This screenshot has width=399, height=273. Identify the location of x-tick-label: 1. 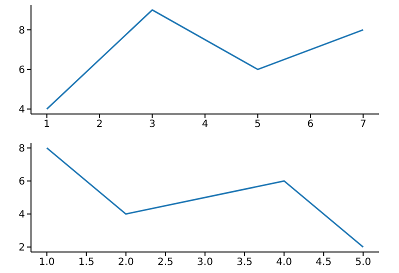
(47, 124).